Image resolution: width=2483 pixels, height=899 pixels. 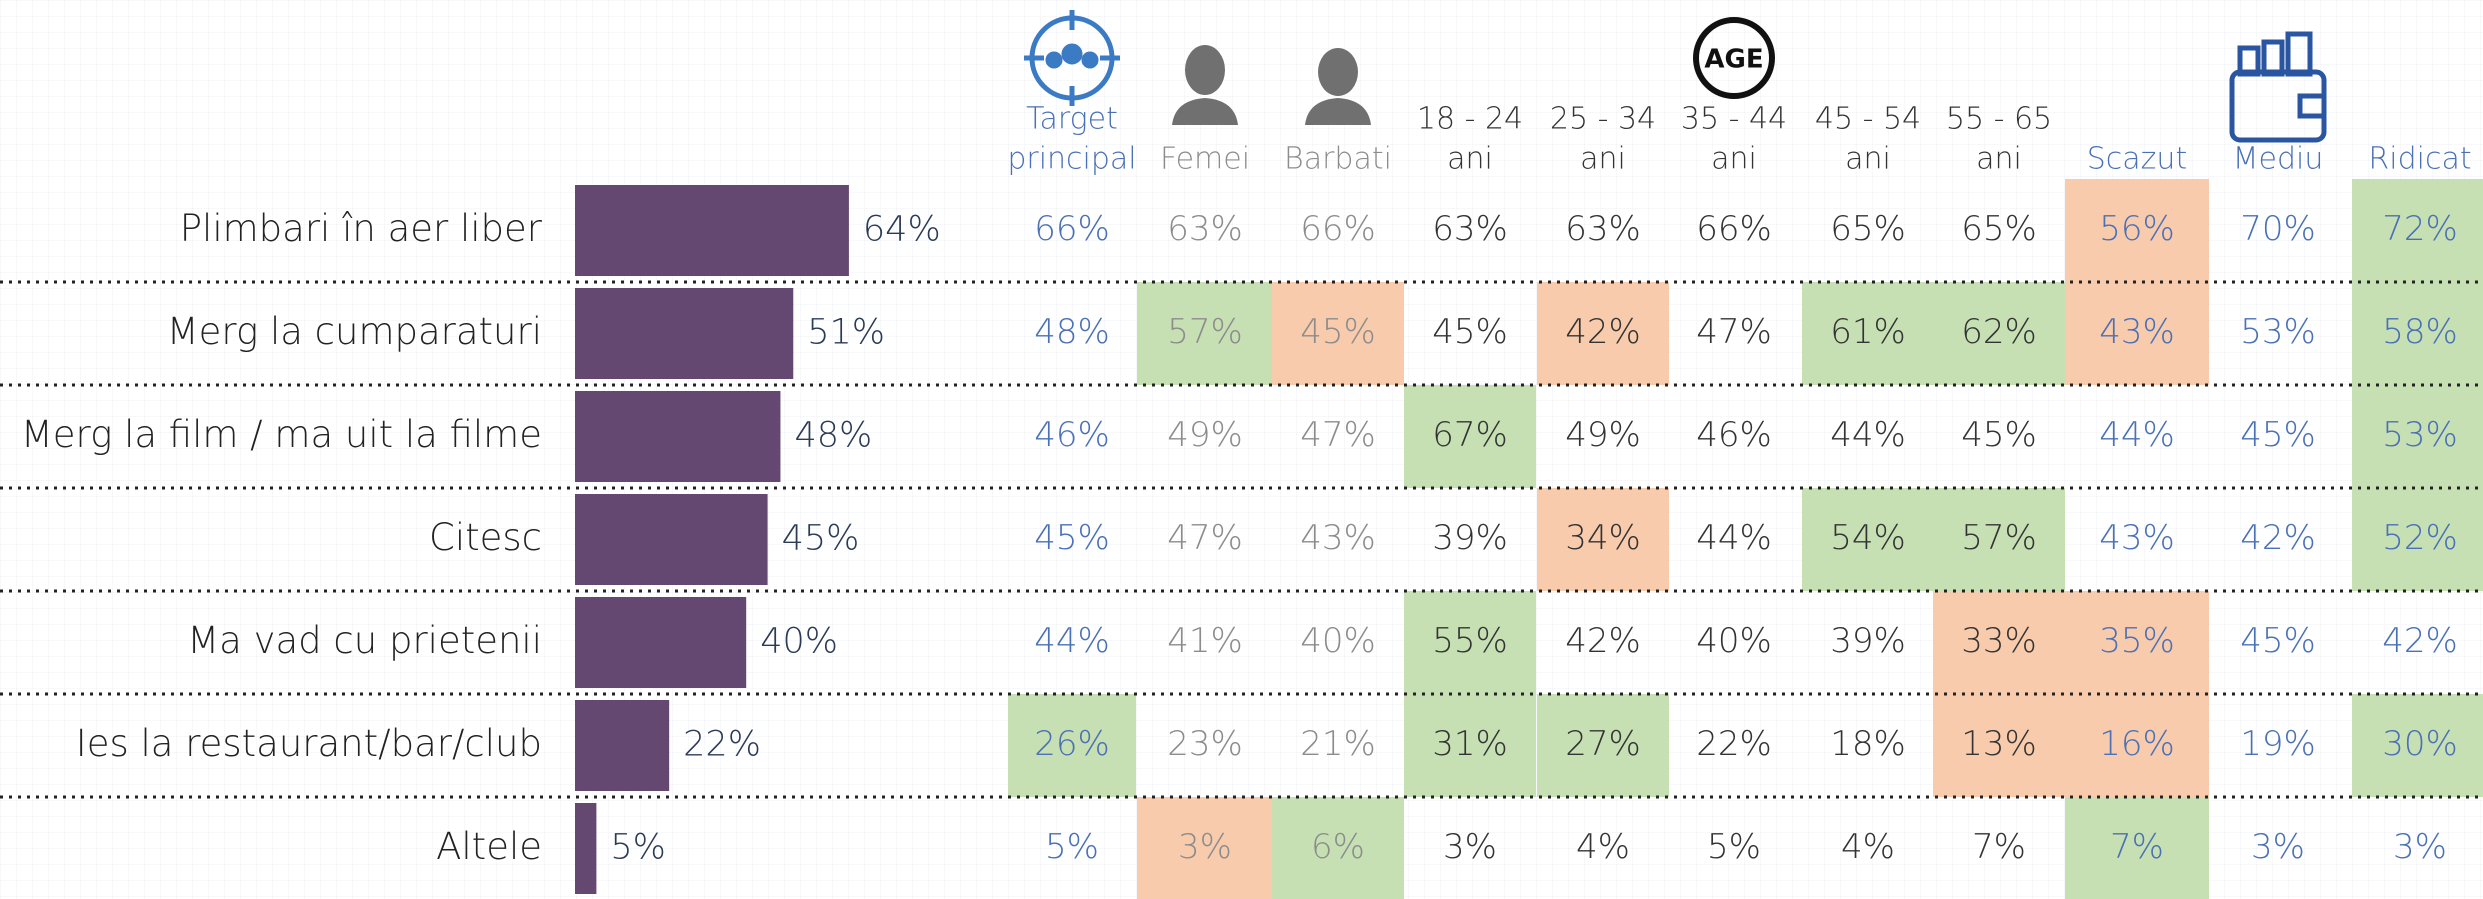 What do you see at coordinates (361, 228) in the screenshot?
I see `row-label: Plimbari în aer liber` at bounding box center [361, 228].